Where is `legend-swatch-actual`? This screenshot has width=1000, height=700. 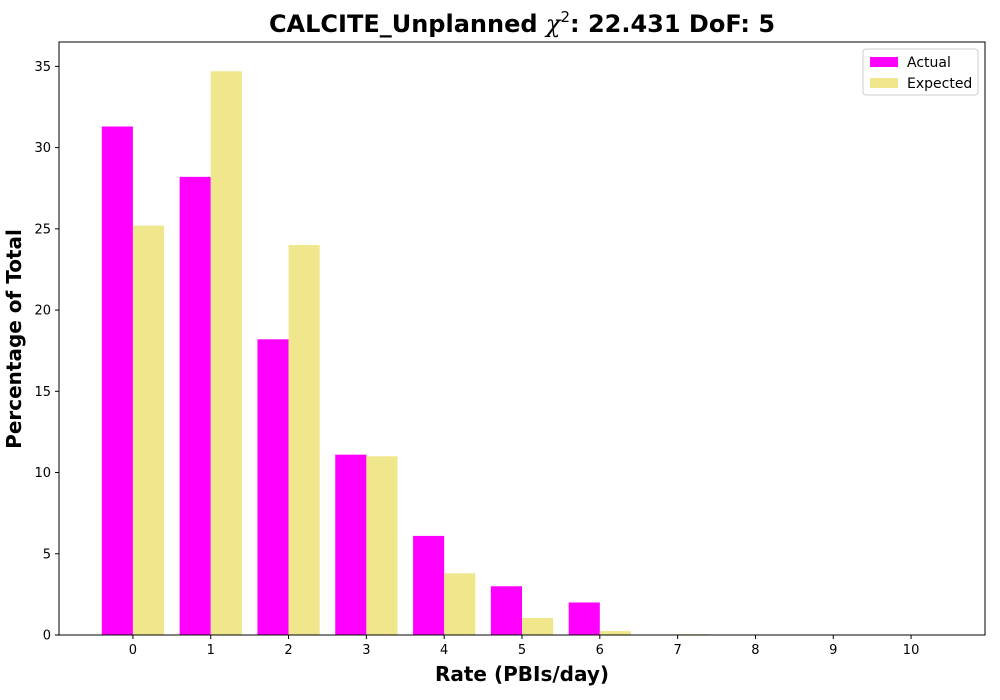 legend-swatch-actual is located at coordinates (884, 62).